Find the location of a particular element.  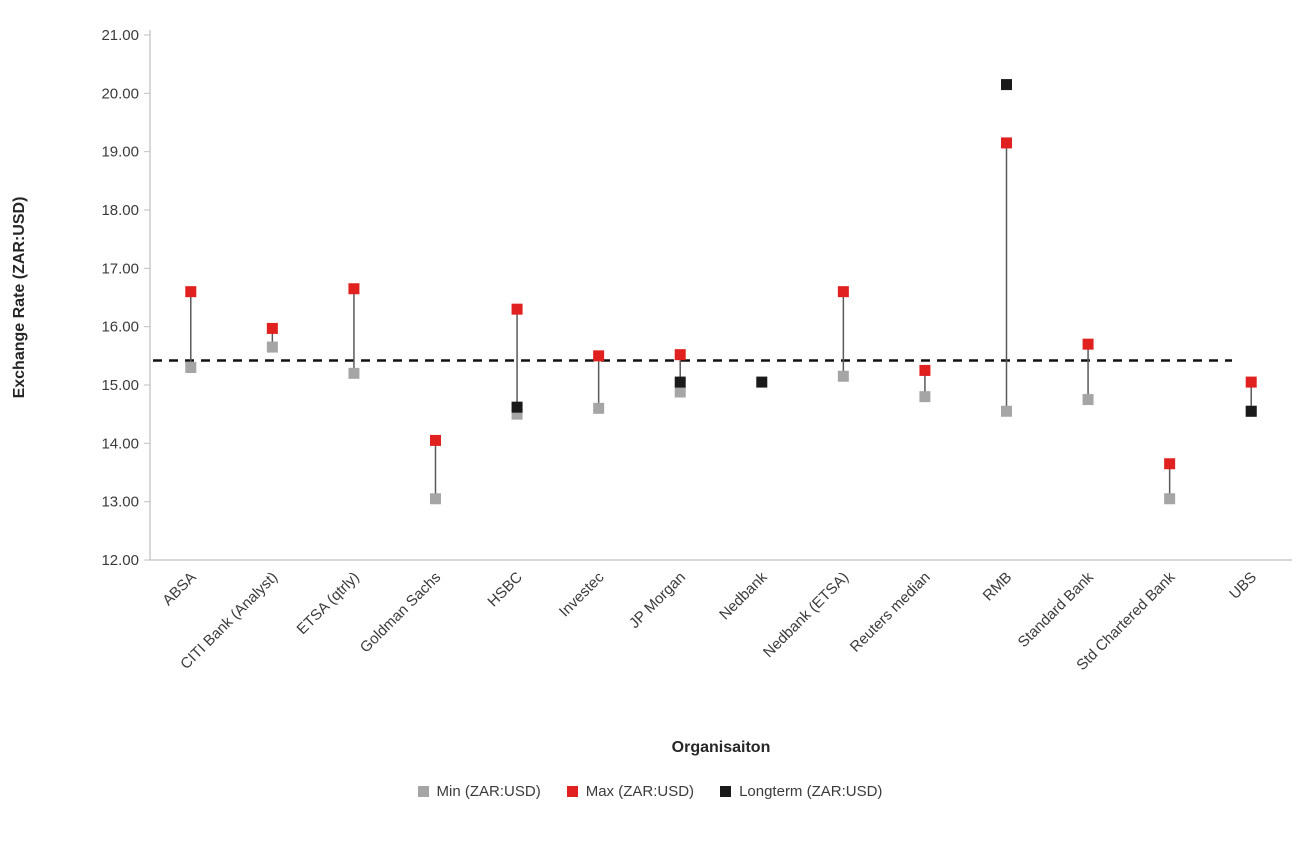

y-tick-label: 16.00 is located at coordinates (120, 327).